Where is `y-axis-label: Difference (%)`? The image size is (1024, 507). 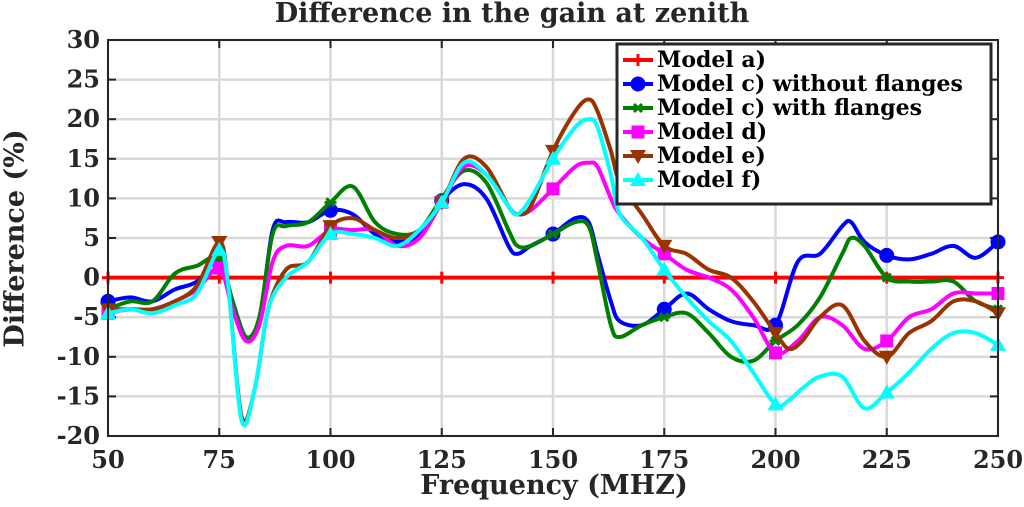
y-axis-label: Difference (%) is located at coordinates (15, 238).